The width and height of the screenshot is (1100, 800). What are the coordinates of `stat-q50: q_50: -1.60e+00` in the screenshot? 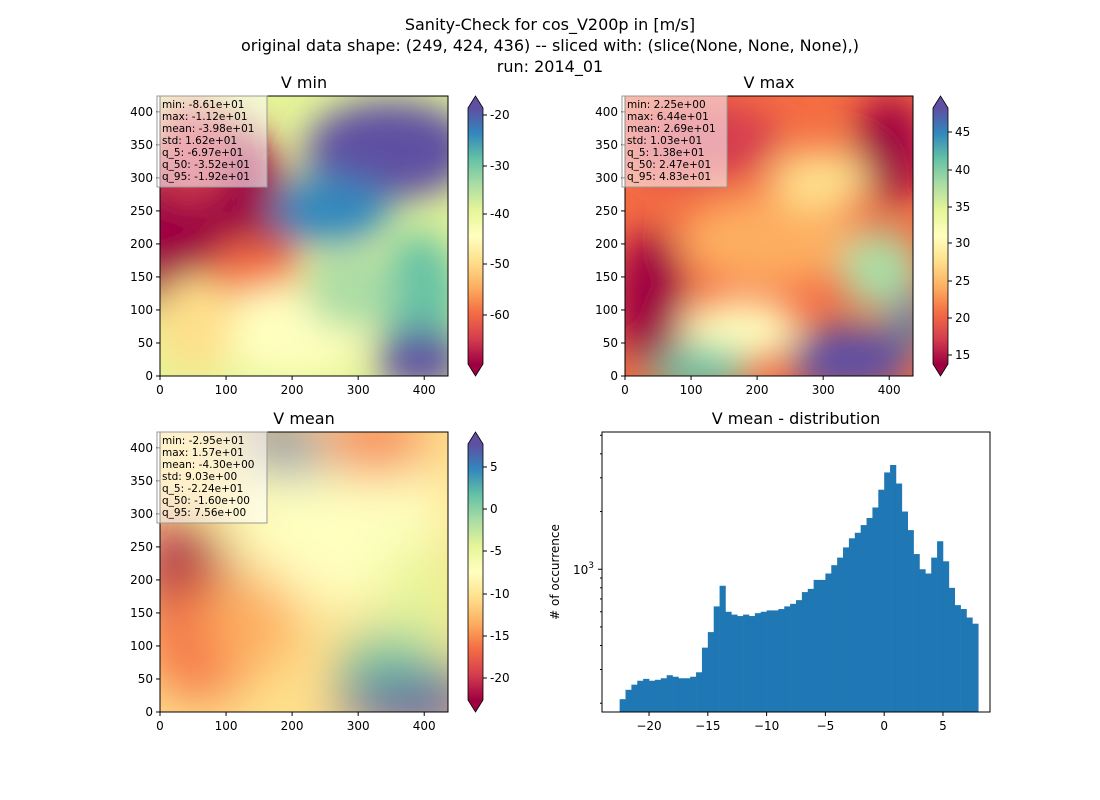 It's located at (206, 501).